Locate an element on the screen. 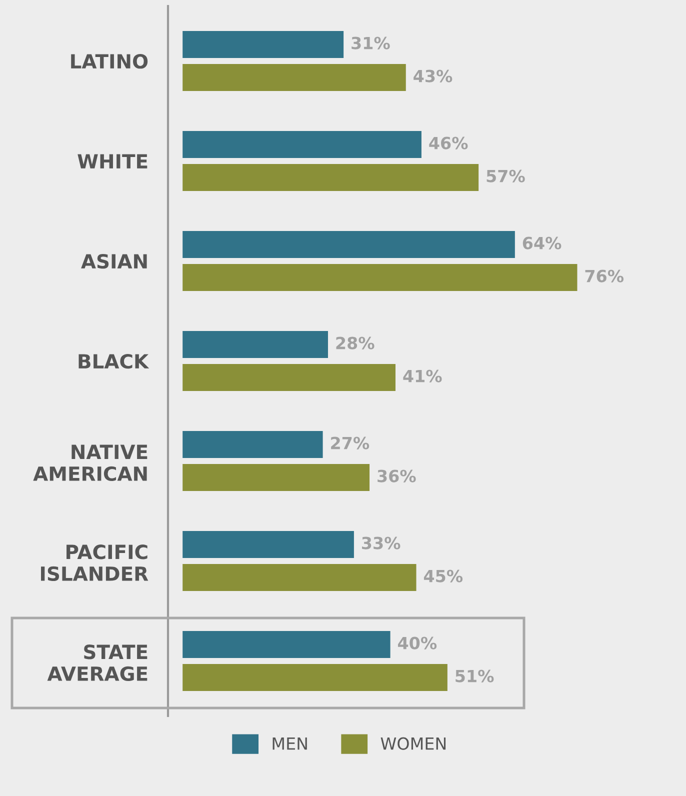 The image size is (686, 796). data-label: 45% is located at coordinates (443, 576).